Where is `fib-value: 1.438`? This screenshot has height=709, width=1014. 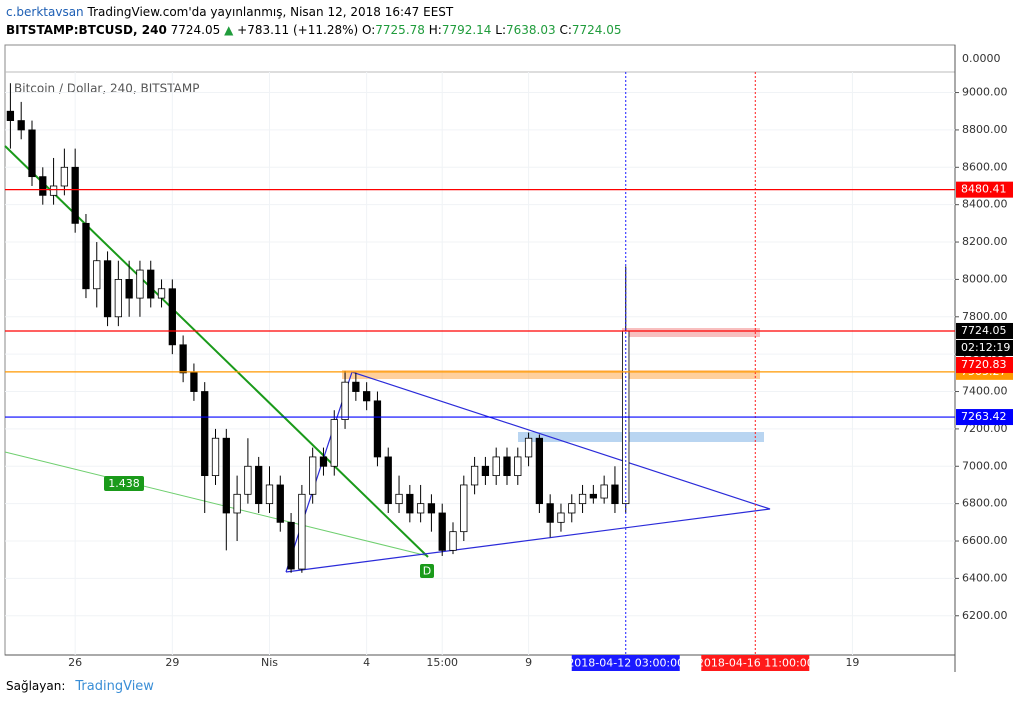 fib-value: 1.438 is located at coordinates (124, 483).